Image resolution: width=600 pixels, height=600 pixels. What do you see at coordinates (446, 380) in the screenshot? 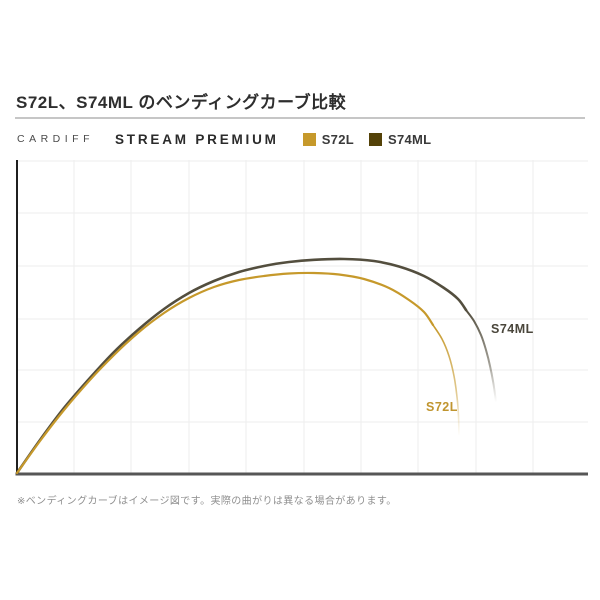
I see `curve-tail-s72l` at bounding box center [446, 380].